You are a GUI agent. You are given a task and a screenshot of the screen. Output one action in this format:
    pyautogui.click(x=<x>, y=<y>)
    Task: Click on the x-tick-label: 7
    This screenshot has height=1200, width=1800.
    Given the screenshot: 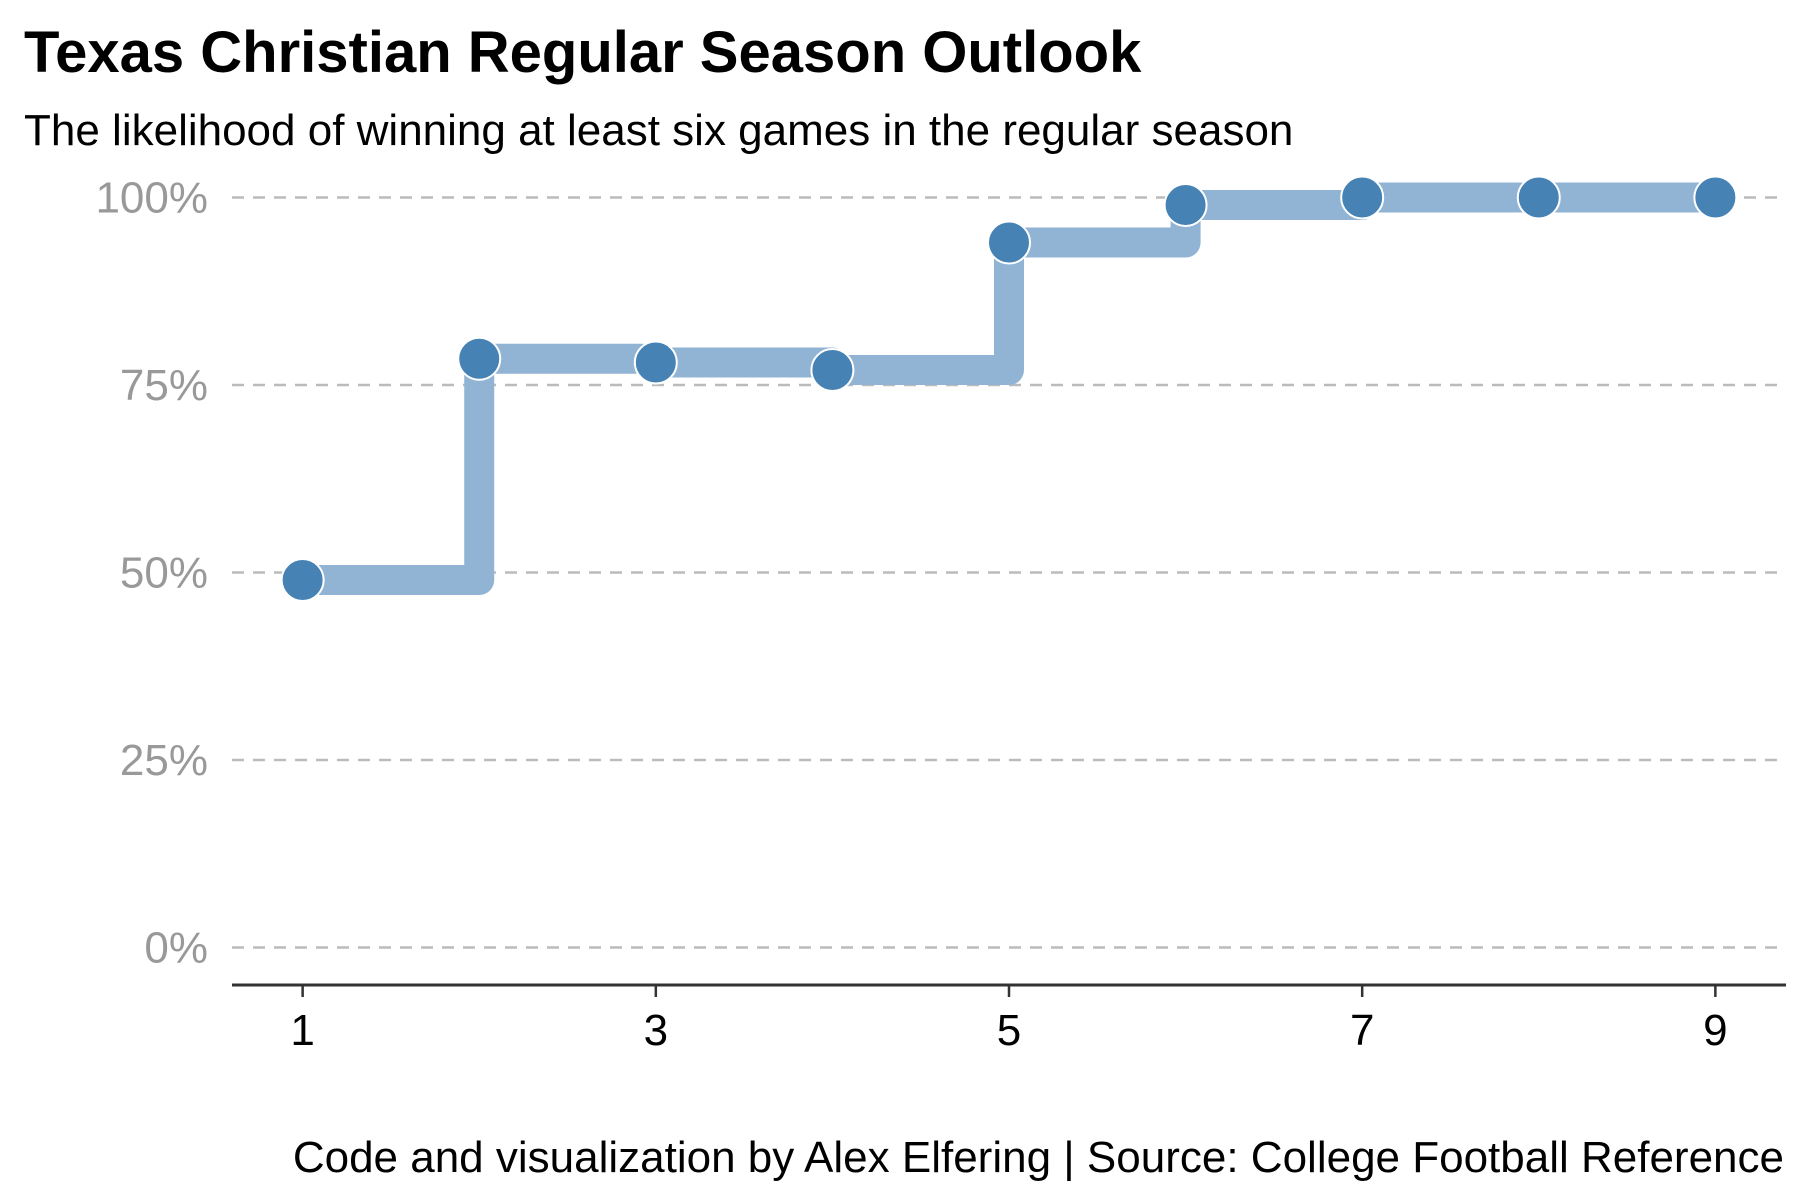 What is the action you would take?
    pyautogui.click(x=1362, y=1030)
    